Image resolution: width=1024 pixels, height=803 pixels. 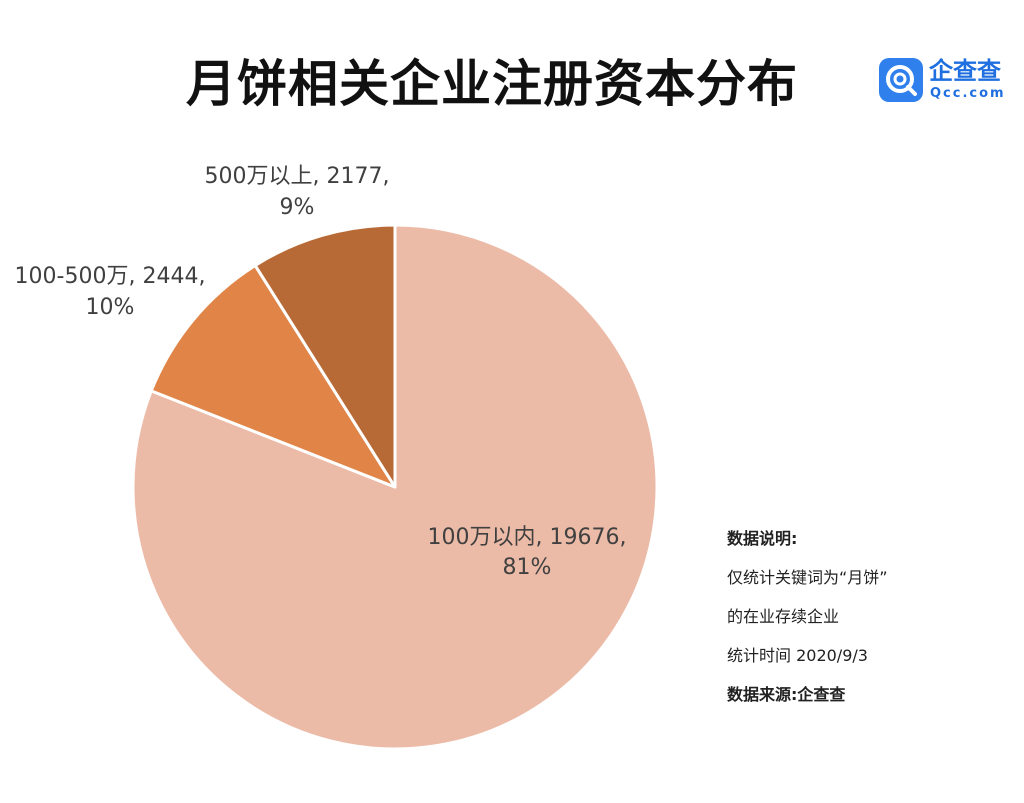 I want to click on notes-date: 统计时间 2020/9/3, so click(x=797, y=655).